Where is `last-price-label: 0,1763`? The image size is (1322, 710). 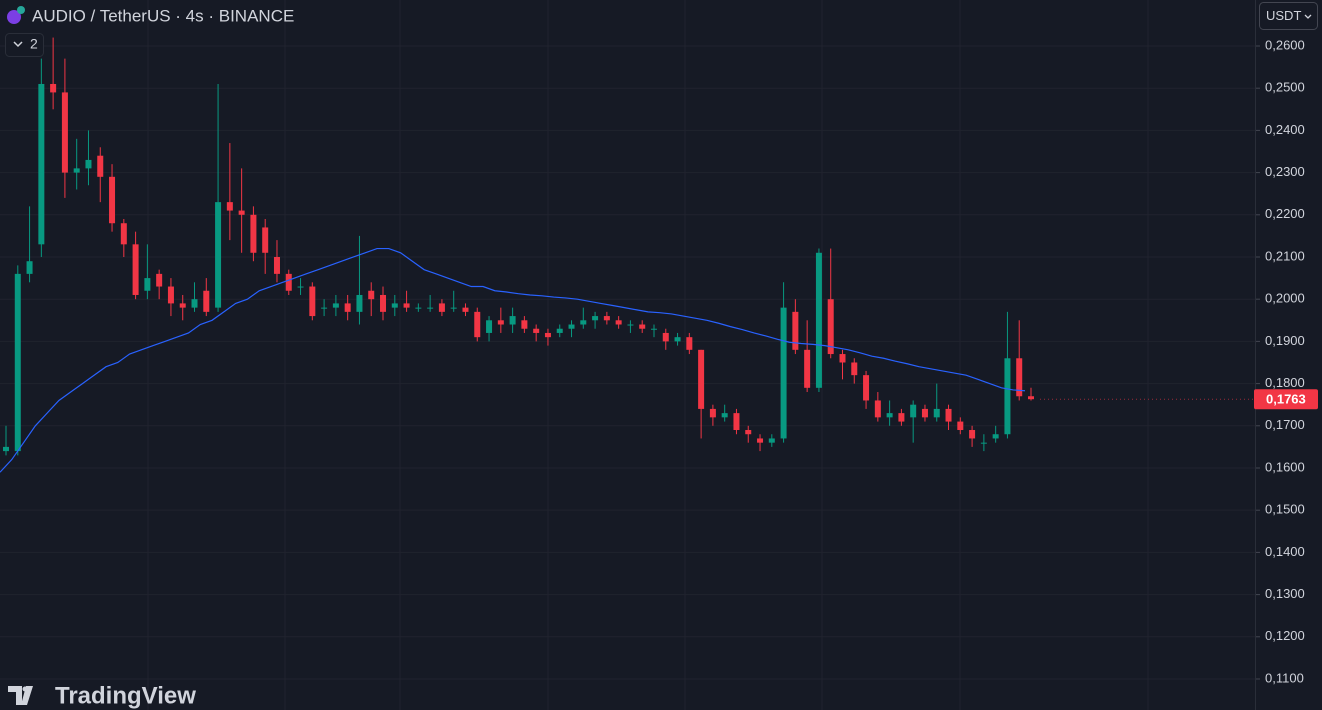
last-price-label: 0,1763 is located at coordinates (1286, 399).